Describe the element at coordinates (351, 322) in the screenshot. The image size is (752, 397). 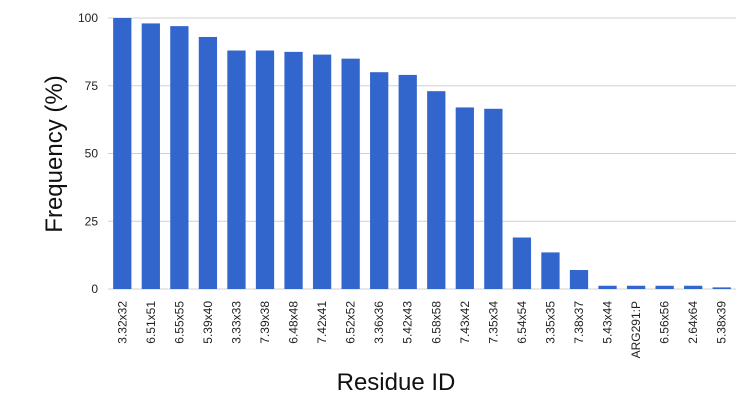
I see `x-tick-label: 6.52x52` at that location.